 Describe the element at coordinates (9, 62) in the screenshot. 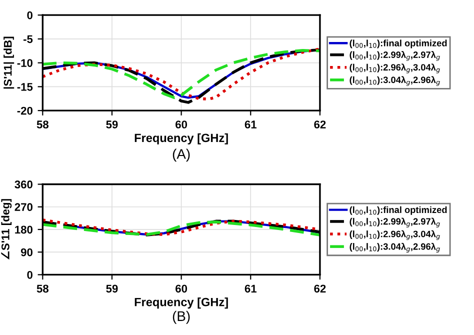

I see `y-axis-title: |S'11| [dB]` at that location.